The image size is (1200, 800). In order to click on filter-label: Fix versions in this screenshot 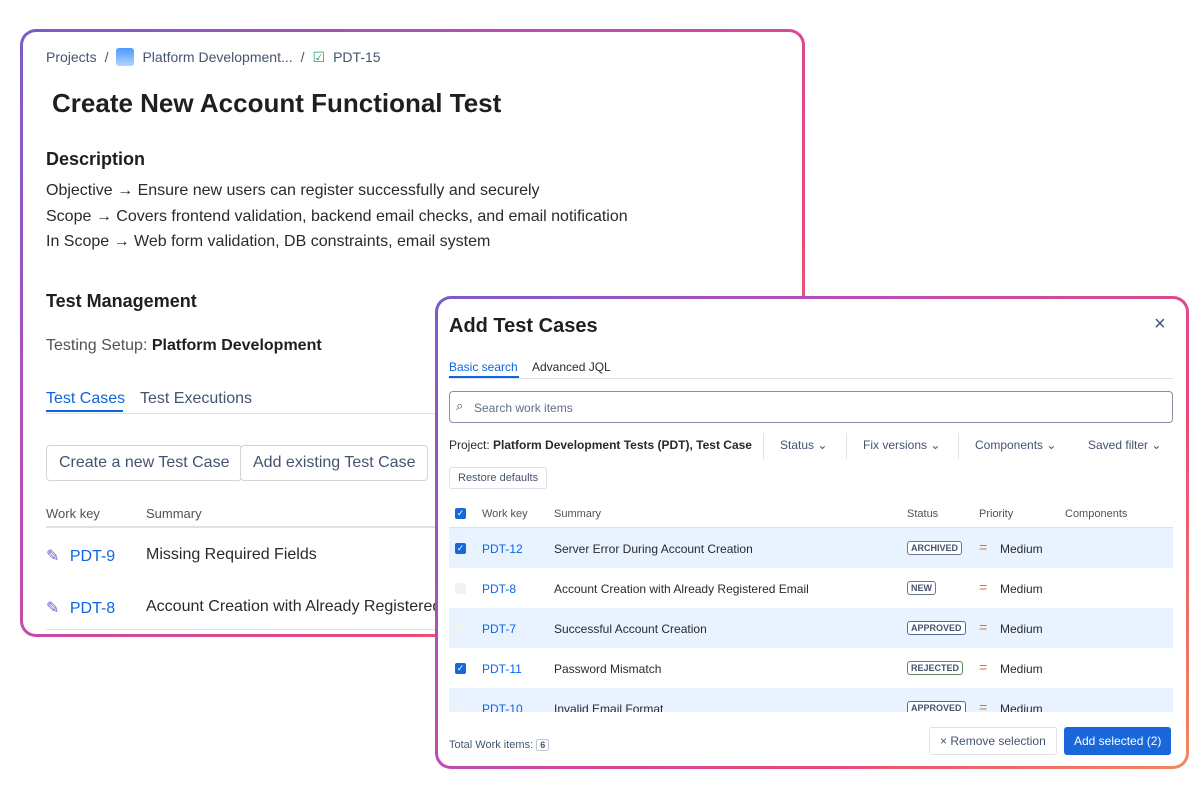, I will do `click(895, 445)`.